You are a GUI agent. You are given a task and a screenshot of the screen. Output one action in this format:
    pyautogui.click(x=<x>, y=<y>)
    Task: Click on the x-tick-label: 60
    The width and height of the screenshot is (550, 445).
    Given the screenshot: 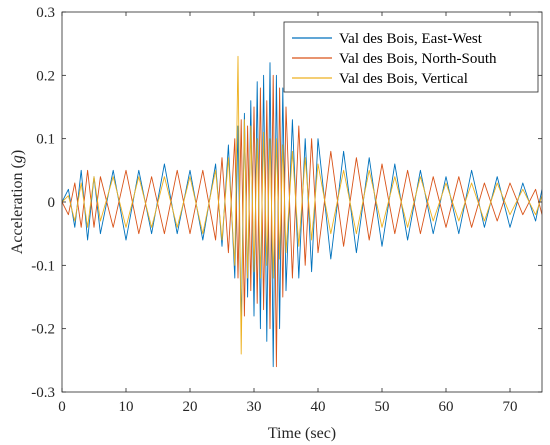 What is the action you would take?
    pyautogui.click(x=446, y=407)
    